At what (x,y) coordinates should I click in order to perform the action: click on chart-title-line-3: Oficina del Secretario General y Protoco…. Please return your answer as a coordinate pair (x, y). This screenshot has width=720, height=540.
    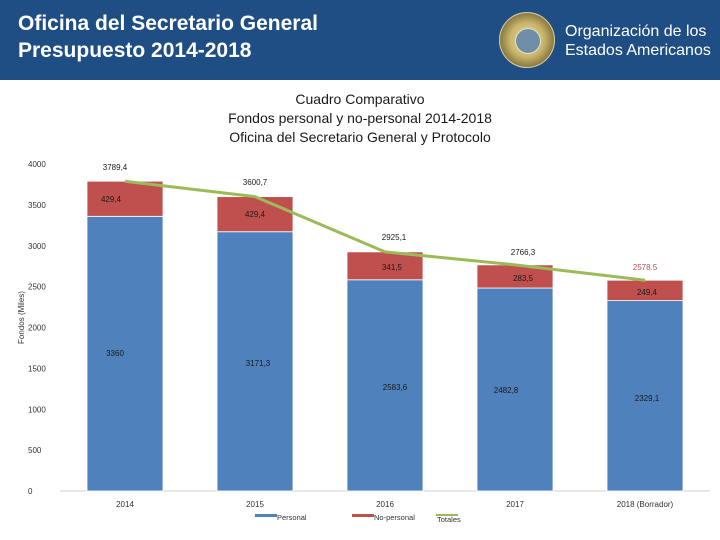
    Looking at the image, I should click on (360, 137).